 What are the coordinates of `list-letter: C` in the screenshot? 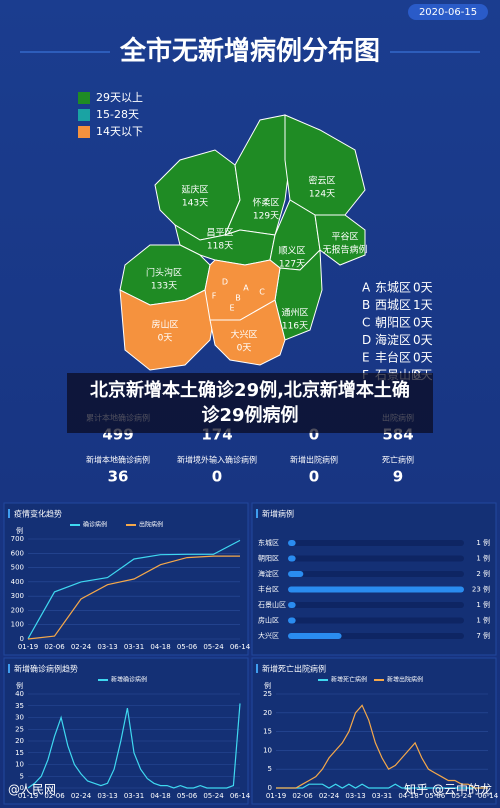 It's located at (366, 323).